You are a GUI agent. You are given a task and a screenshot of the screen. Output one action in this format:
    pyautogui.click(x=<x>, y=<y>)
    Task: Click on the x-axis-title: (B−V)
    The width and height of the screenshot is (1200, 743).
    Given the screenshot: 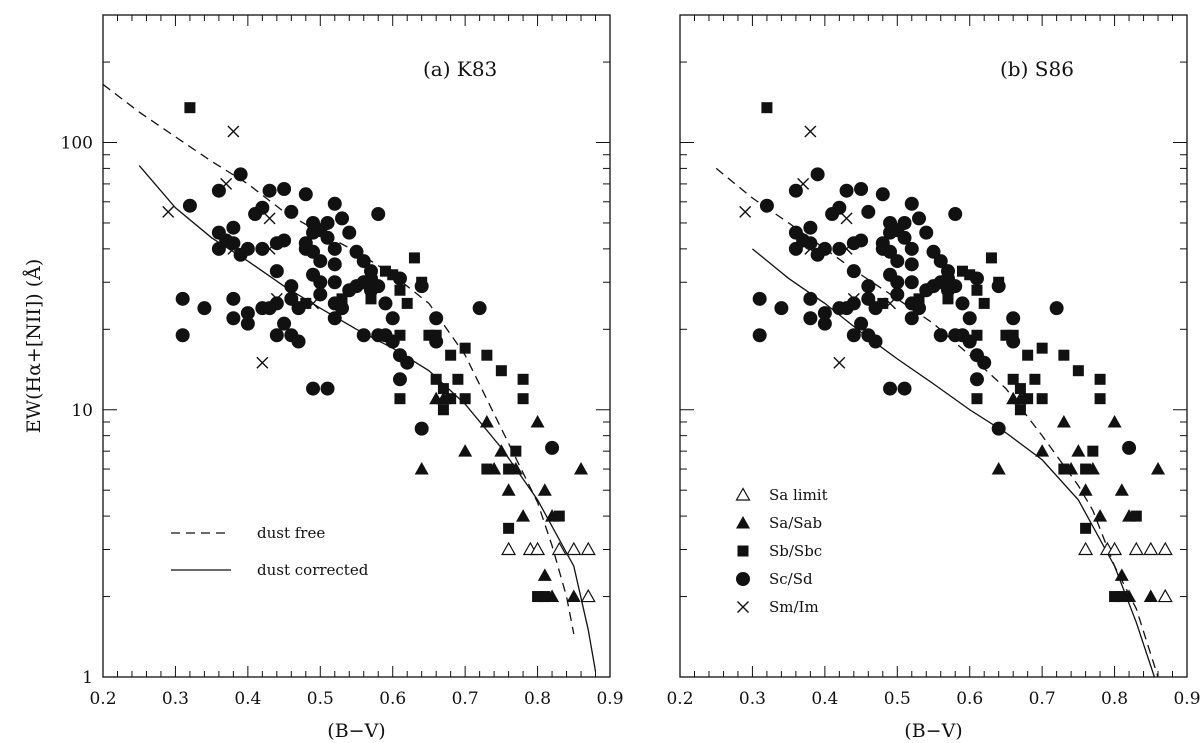 What is the action you would take?
    pyautogui.click(x=933, y=731)
    